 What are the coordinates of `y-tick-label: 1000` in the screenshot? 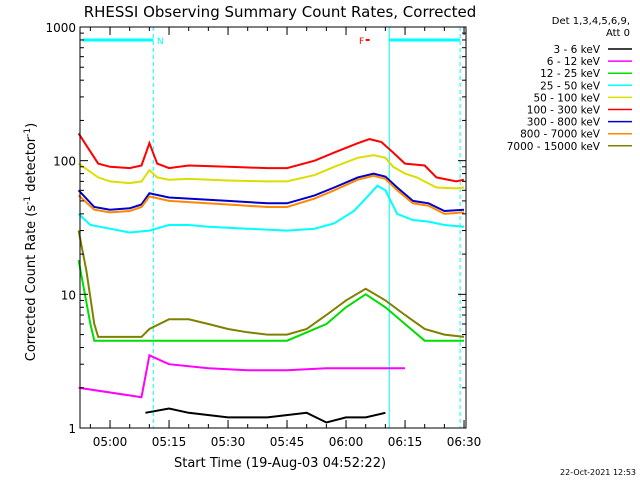 It's located at (60, 28).